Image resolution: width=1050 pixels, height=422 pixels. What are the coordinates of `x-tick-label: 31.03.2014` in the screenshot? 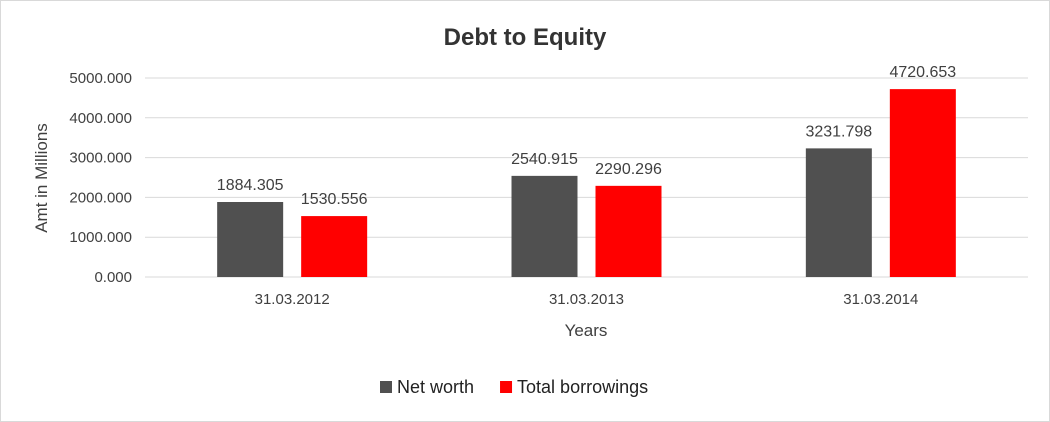 It's located at (880, 299).